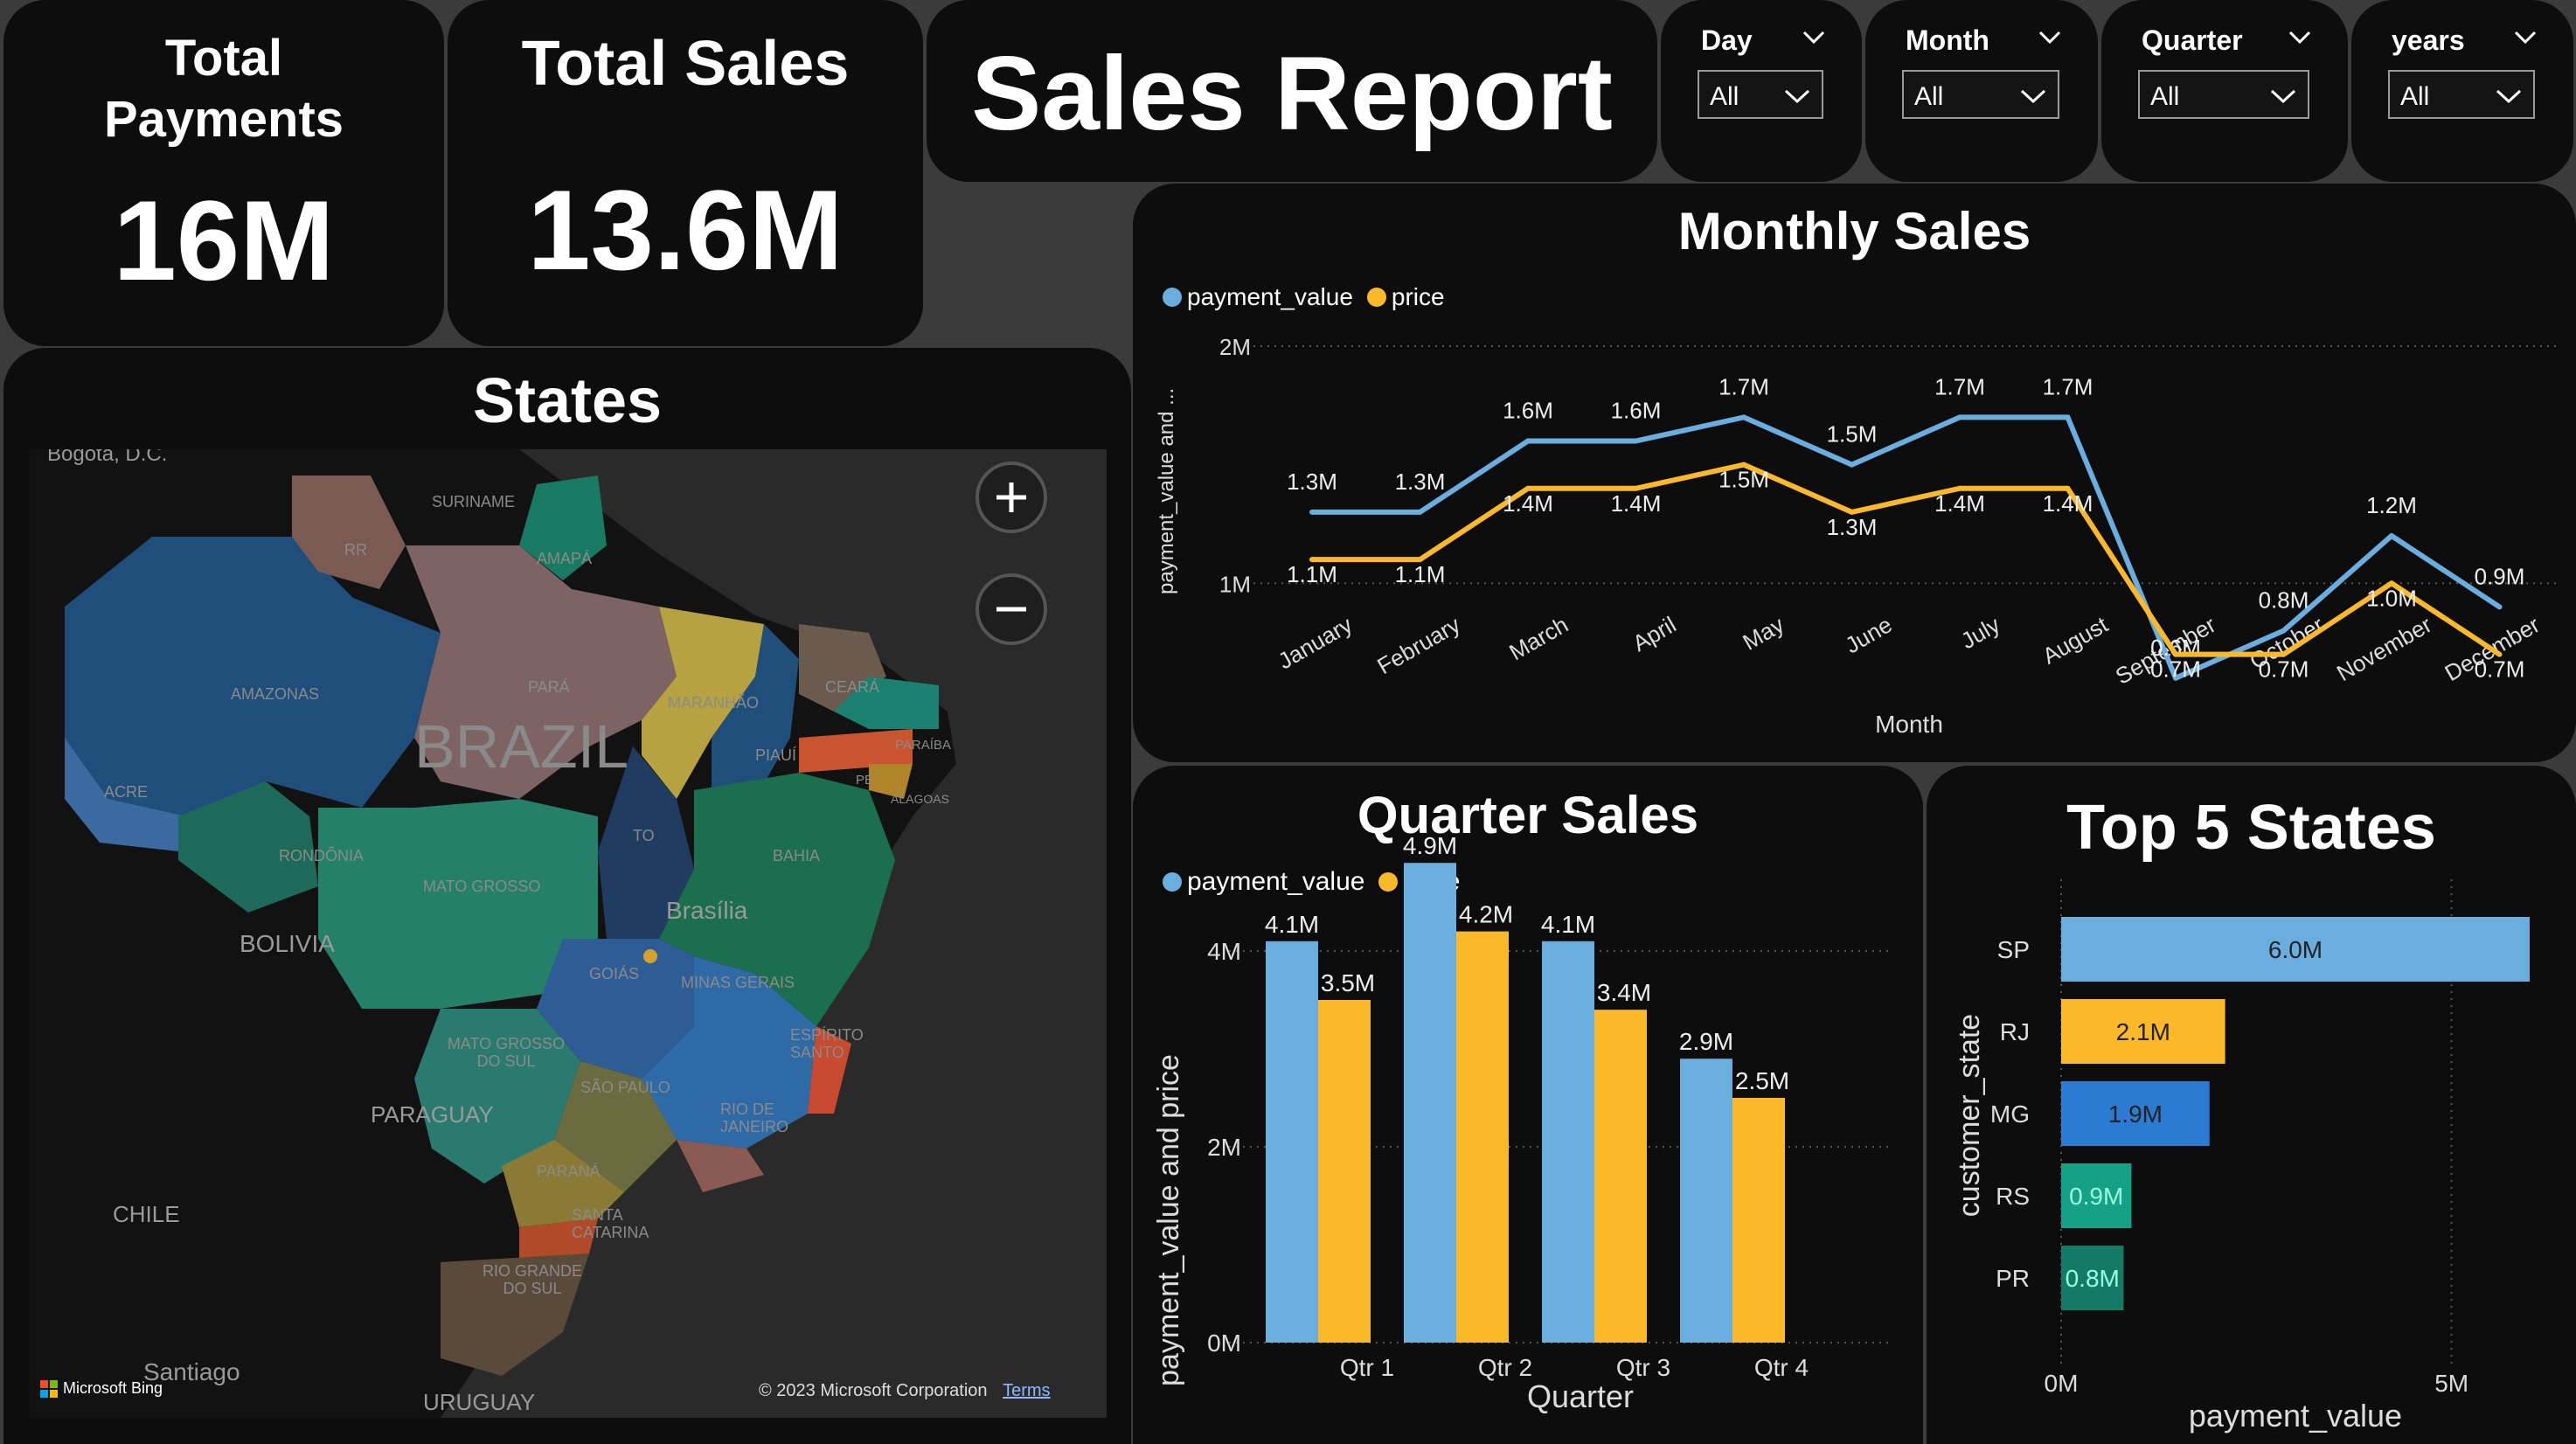 This screenshot has width=2576, height=1444. Describe the element at coordinates (2295, 950) in the screenshot. I see `data-label: 6.0M` at that location.